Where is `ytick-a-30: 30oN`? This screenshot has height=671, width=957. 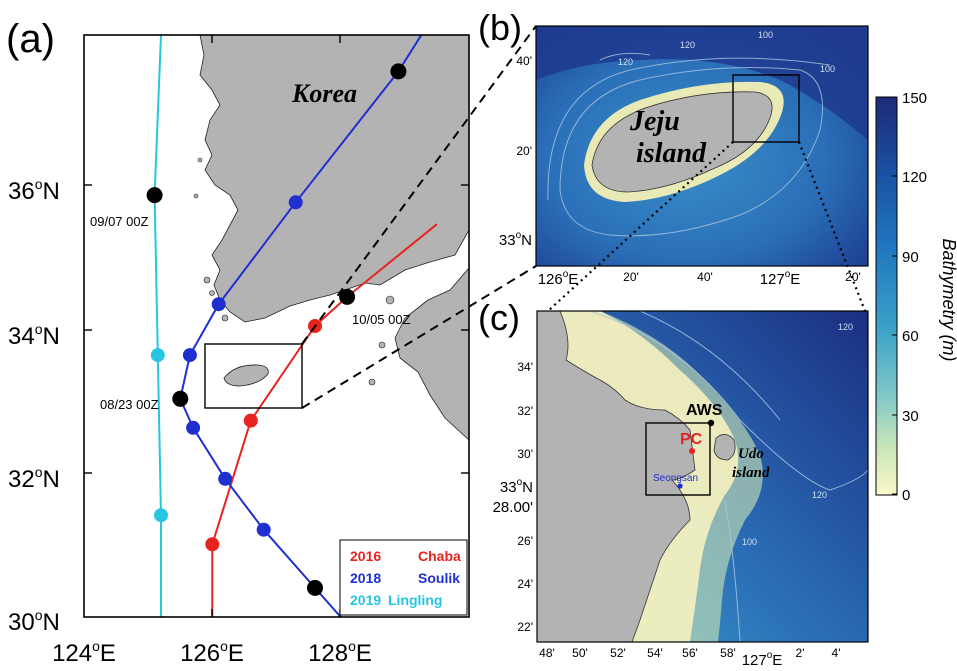 ytick-a-30: 30oN is located at coordinates (34, 621).